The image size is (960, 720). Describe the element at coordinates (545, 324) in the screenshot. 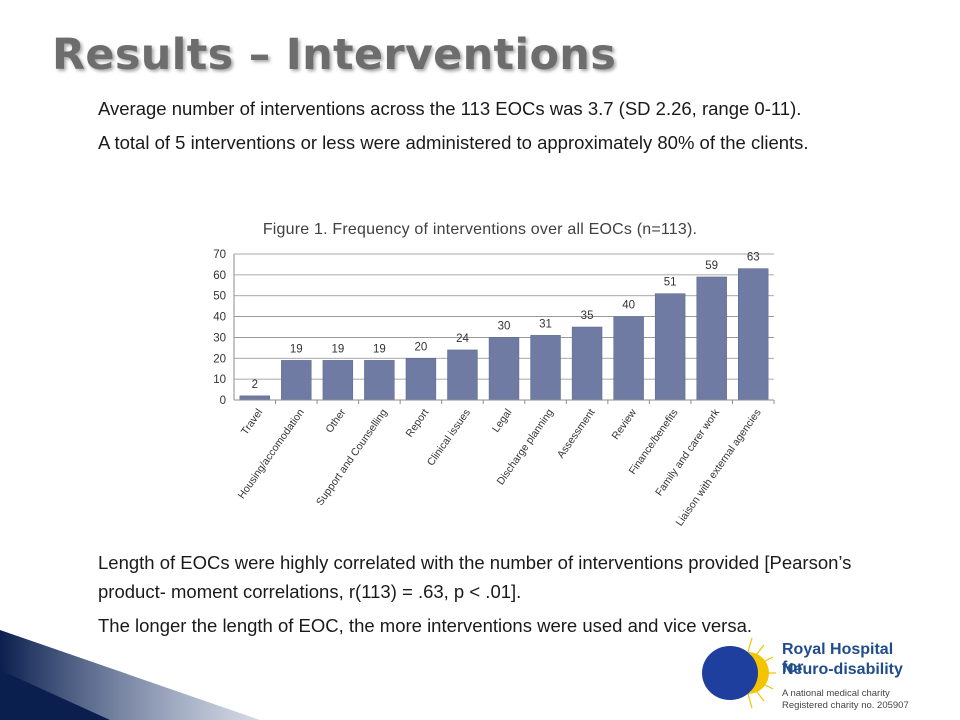

I see `data-label: 31` at that location.